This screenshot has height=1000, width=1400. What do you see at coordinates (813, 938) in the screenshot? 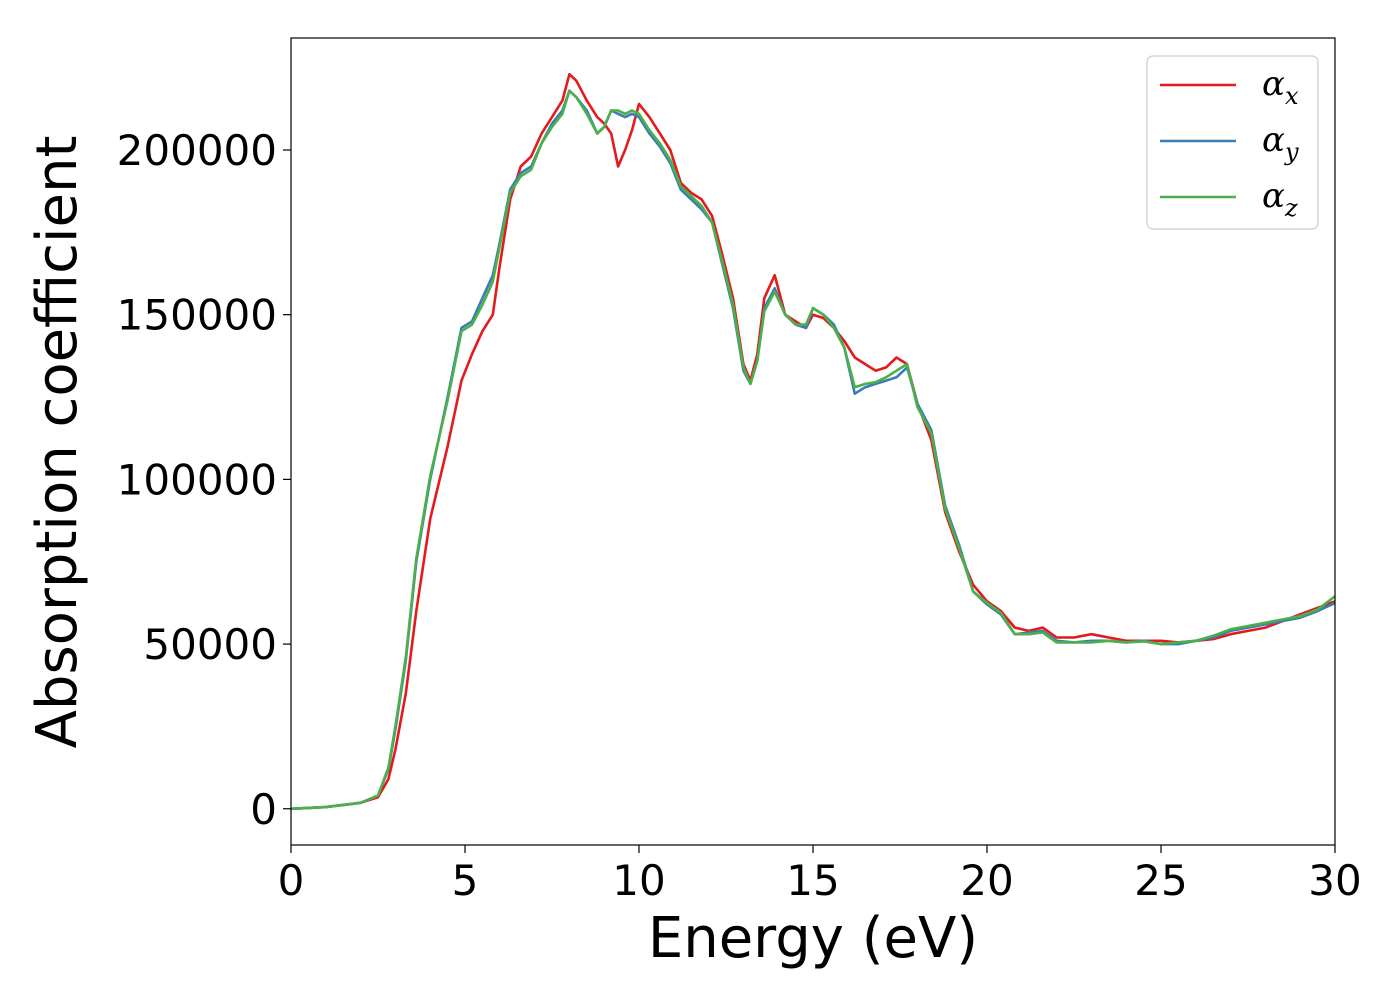
I see `x-axis-label: Energy (eV)` at bounding box center [813, 938].